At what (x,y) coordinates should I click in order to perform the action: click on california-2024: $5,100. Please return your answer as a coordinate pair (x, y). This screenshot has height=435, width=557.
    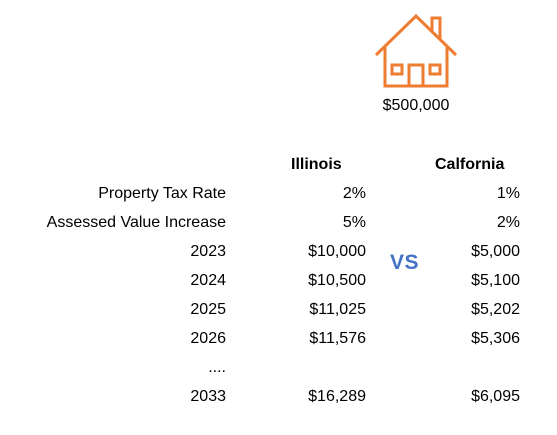
    Looking at the image, I should click on (495, 280).